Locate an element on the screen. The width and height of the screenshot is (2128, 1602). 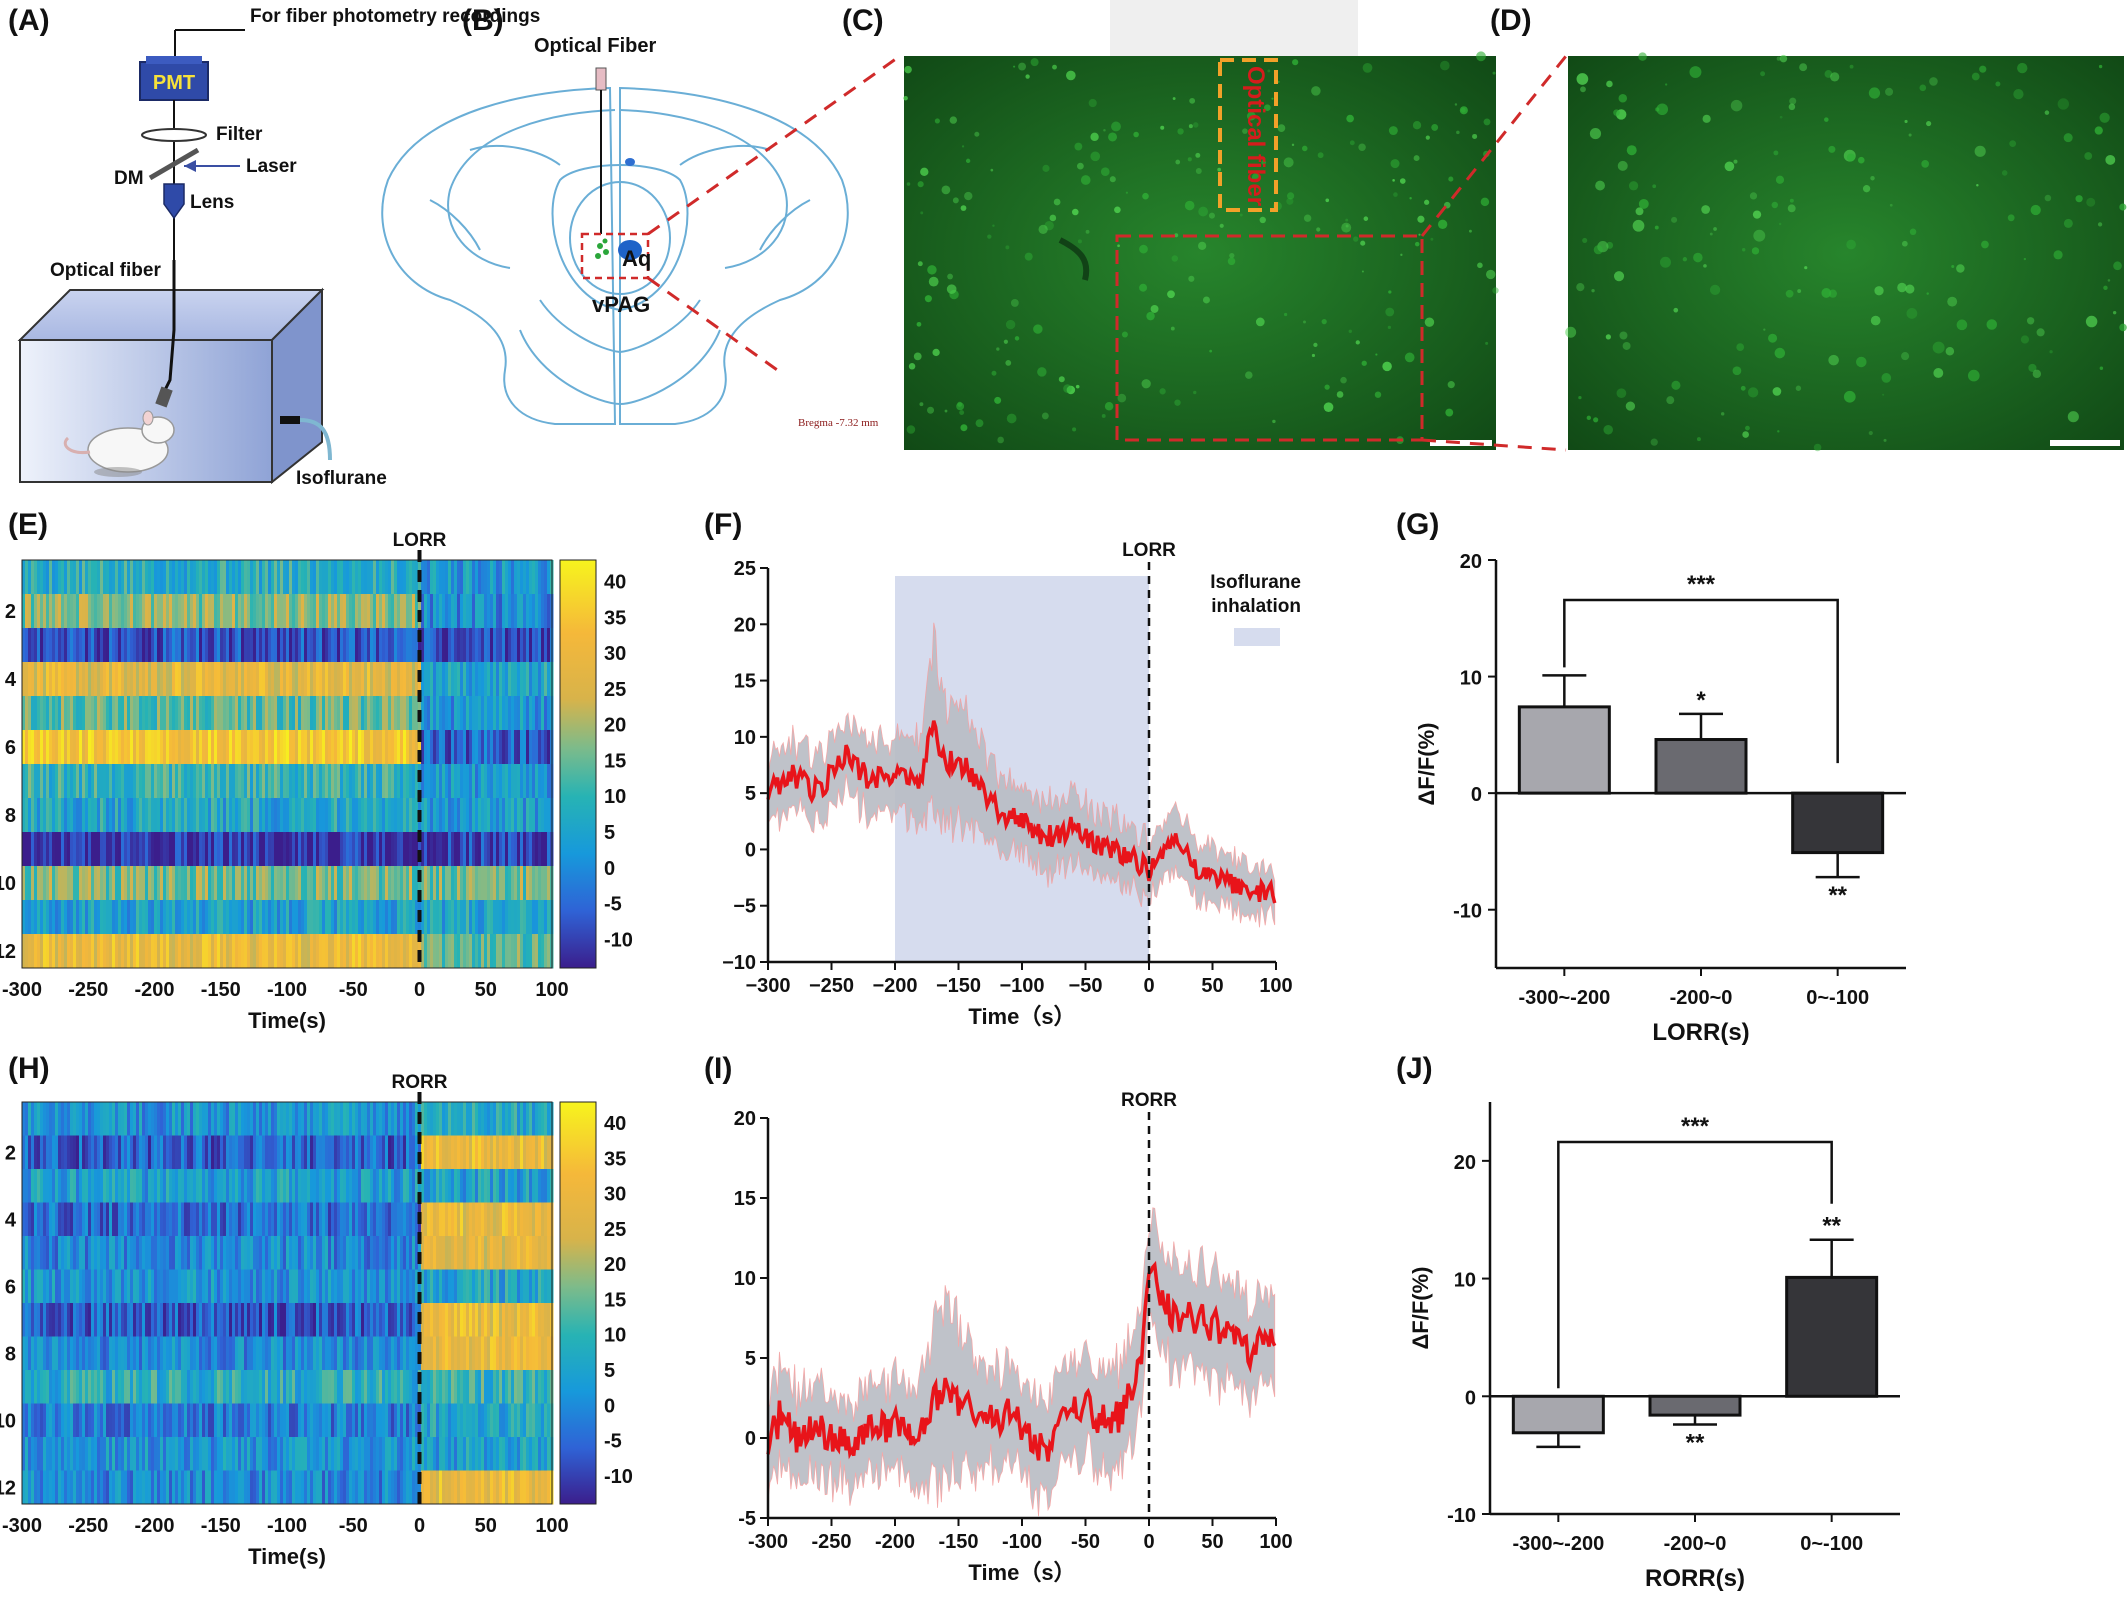
y-tick-label: 0 is located at coordinates (750, 850).